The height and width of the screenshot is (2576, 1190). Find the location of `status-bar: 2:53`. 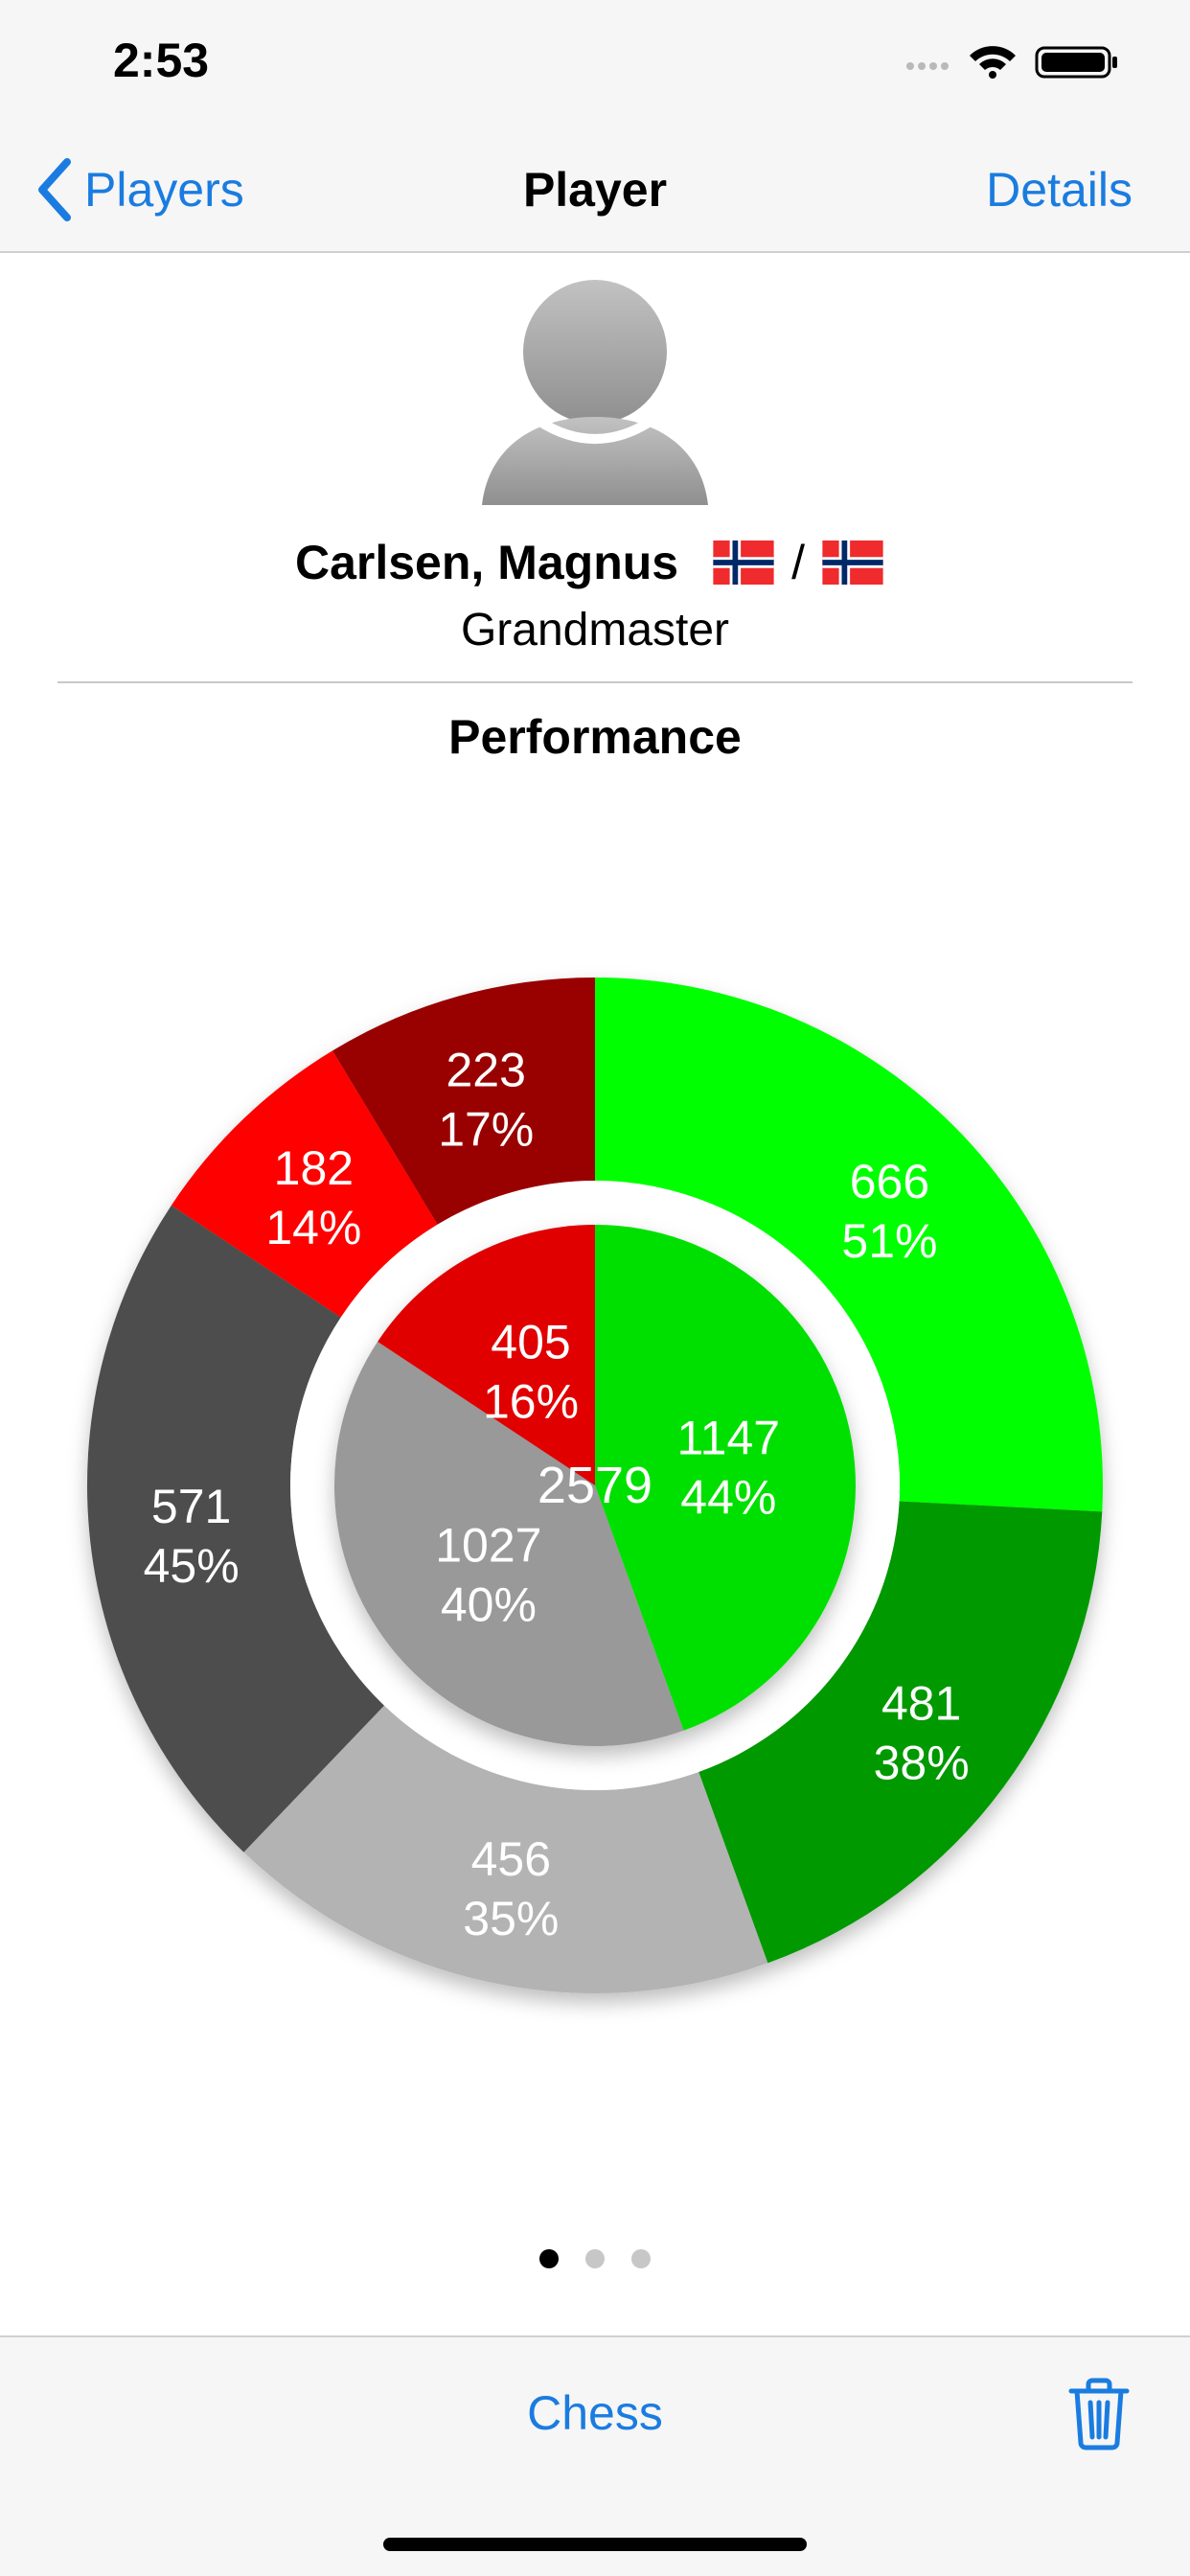

status-bar: 2:53 is located at coordinates (595, 64).